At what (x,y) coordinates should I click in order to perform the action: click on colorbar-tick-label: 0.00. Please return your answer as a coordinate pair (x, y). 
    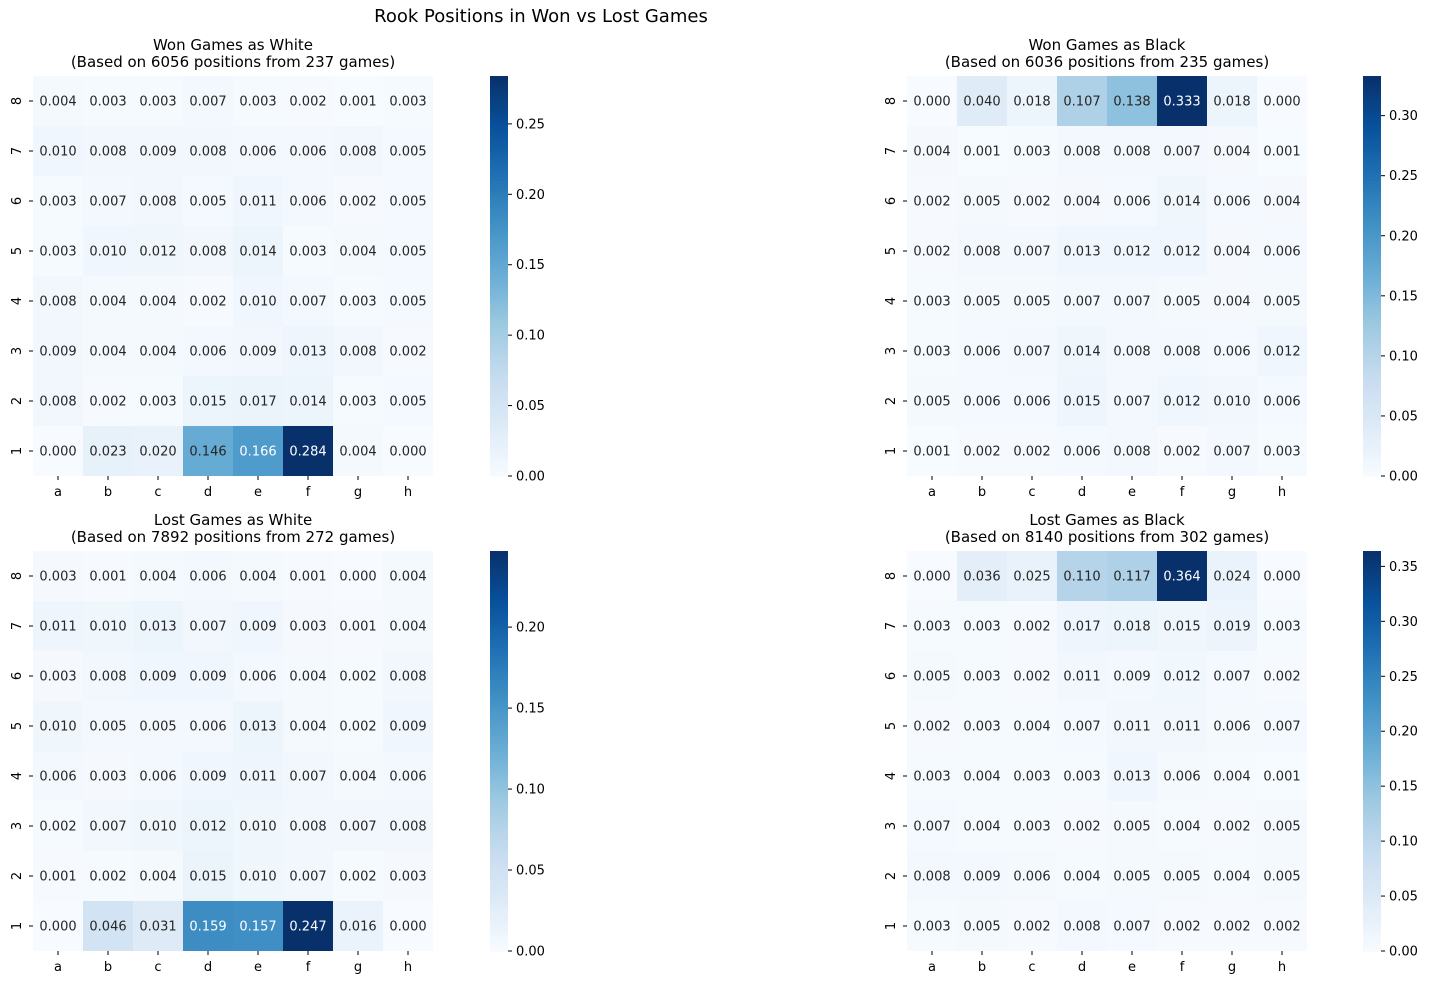
    Looking at the image, I should click on (1403, 952).